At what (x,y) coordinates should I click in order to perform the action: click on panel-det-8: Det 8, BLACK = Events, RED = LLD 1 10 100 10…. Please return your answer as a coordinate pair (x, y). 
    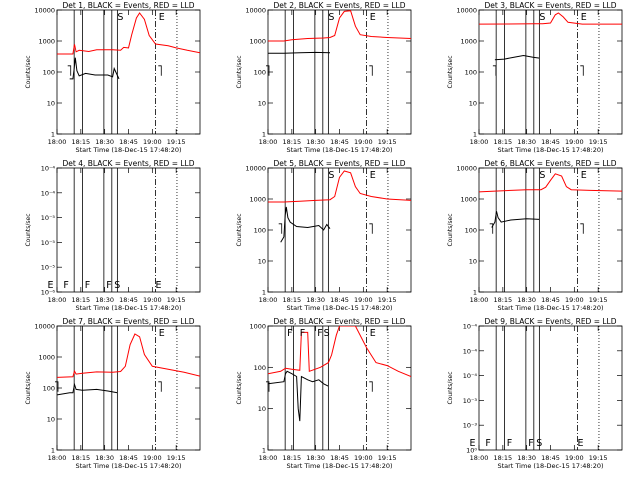
    Looking at the image, I should click on (324, 393).